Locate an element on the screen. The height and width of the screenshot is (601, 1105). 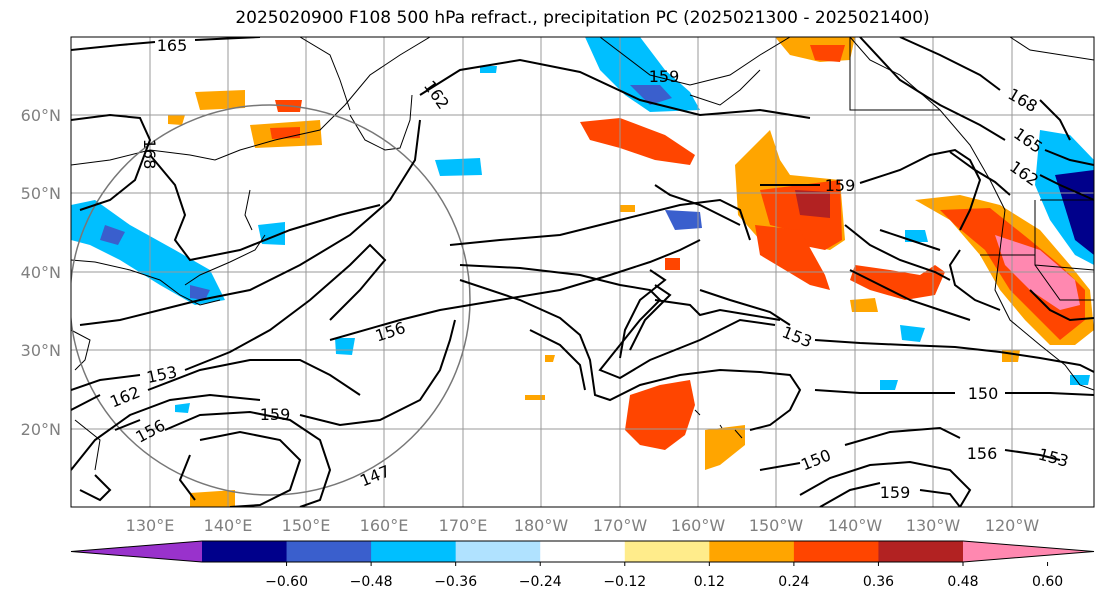
lon-label: 160°E is located at coordinates (384, 525).